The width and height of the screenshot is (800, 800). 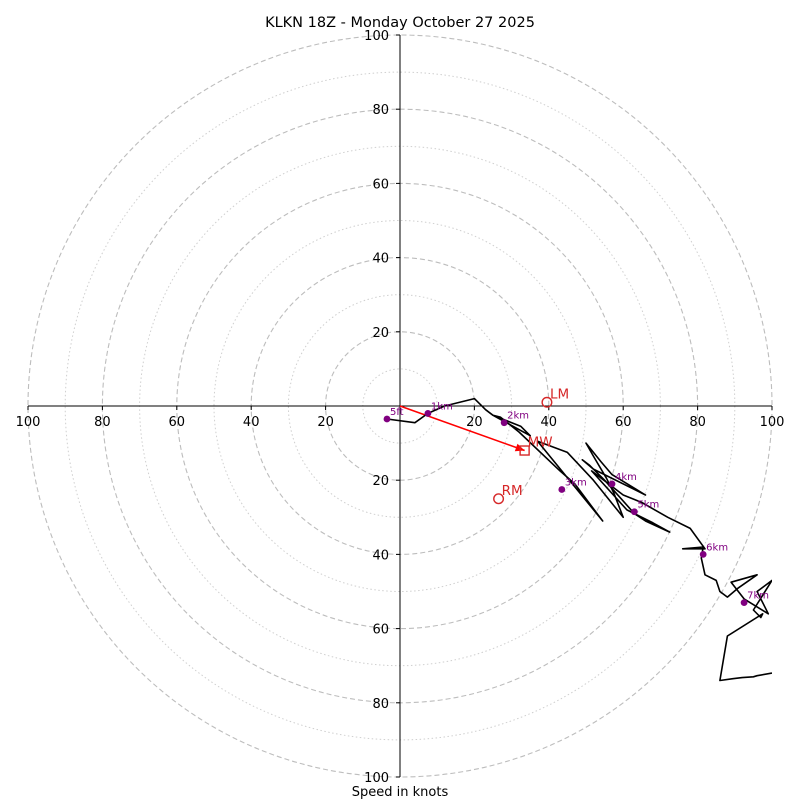 What do you see at coordinates (397, 412) in the screenshot?
I see `height-label-5ft: 5ft` at bounding box center [397, 412].